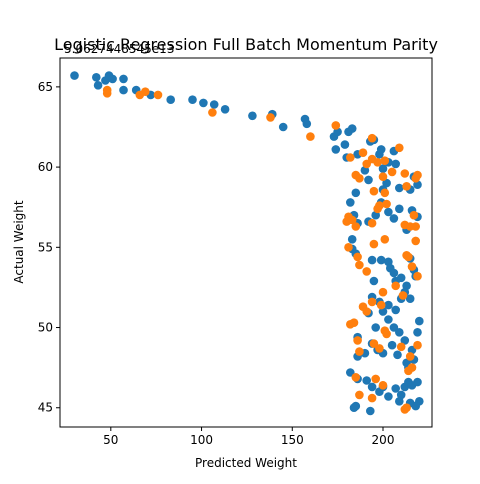 This screenshot has width=480, height=484. What do you see at coordinates (119, 49) in the screenshot?
I see `offset-label: 5.0627448545e13` at bounding box center [119, 49].